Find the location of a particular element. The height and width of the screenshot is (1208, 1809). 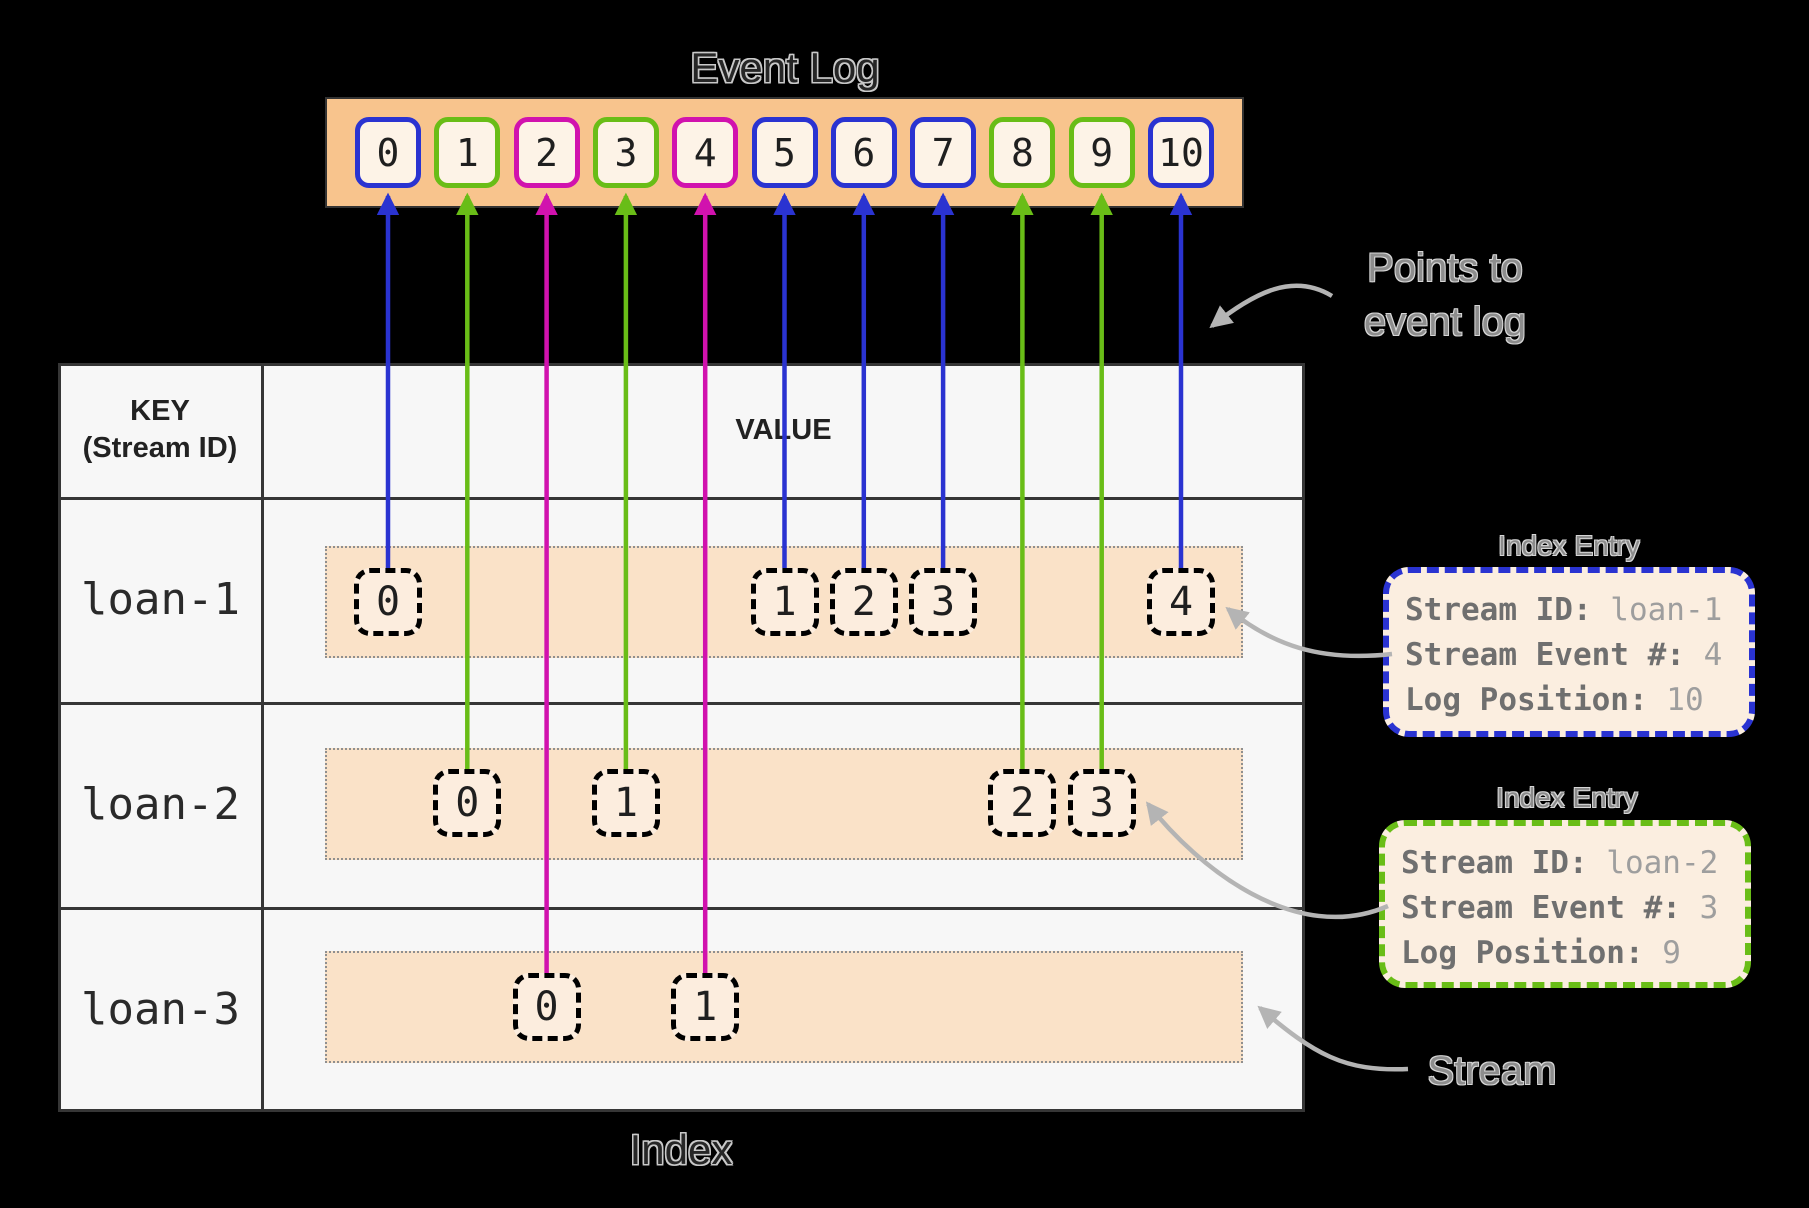

value-column-header: VALUE is located at coordinates (783, 429).